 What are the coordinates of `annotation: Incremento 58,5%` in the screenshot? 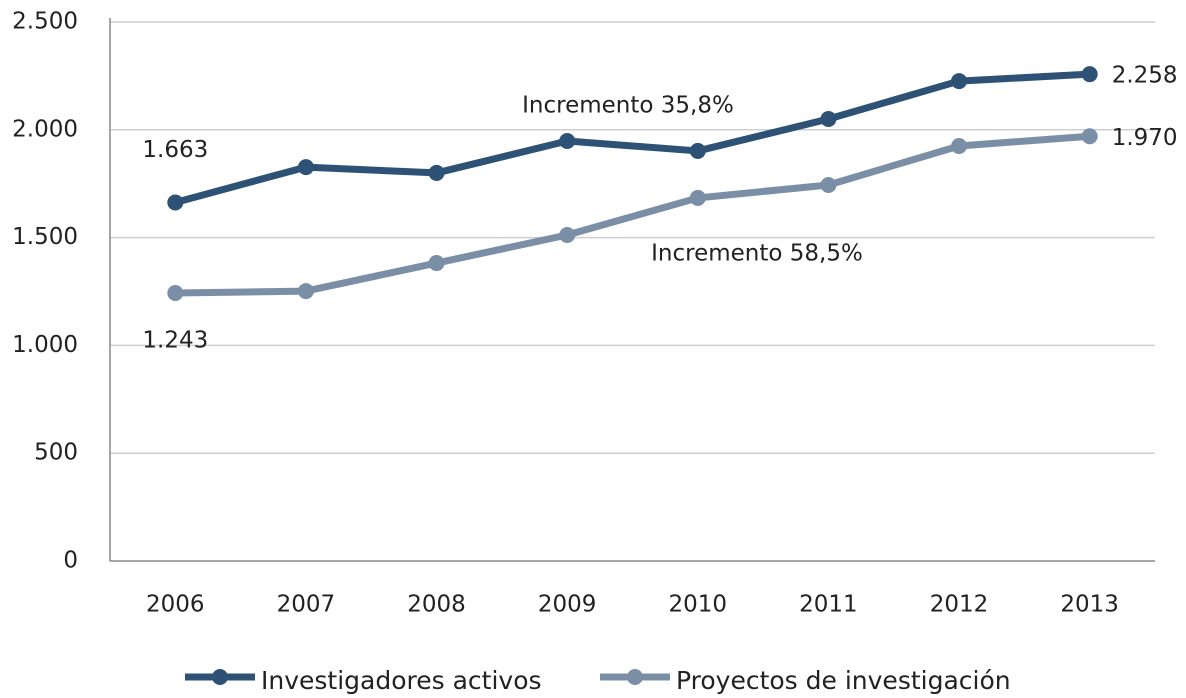 It's located at (757, 254).